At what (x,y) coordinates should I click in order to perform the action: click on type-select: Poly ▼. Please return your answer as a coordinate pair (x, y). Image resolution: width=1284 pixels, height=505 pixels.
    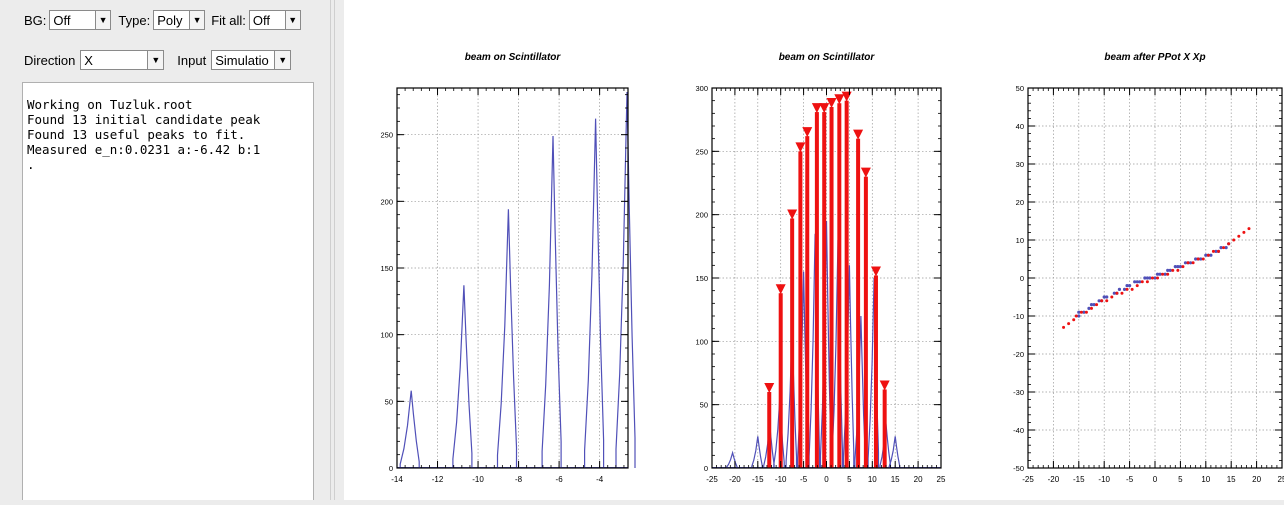
    Looking at the image, I should click on (179, 20).